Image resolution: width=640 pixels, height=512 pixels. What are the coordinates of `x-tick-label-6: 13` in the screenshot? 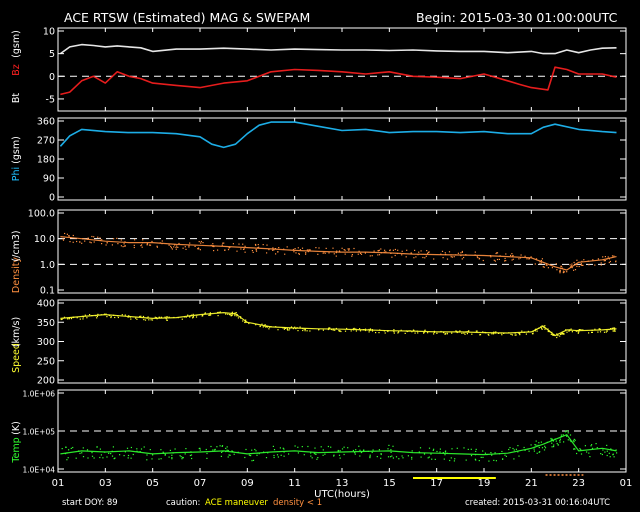 It's located at (342, 483).